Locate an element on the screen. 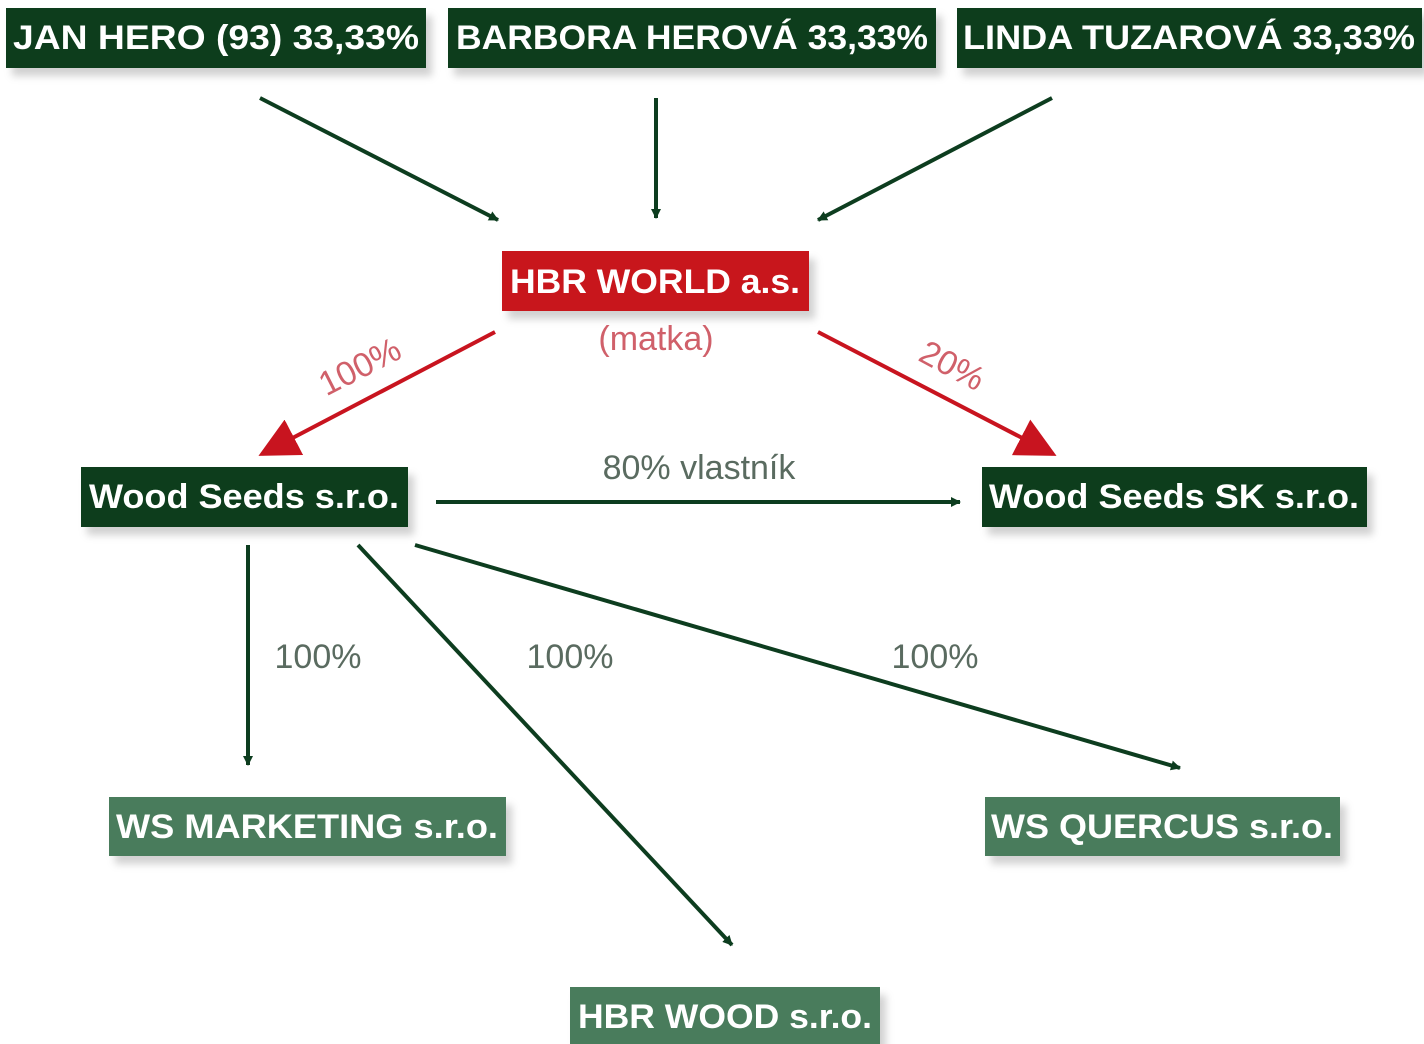 The image size is (1424, 1044). node: WS QUERCUS s.r.o. is located at coordinates (1162, 826).